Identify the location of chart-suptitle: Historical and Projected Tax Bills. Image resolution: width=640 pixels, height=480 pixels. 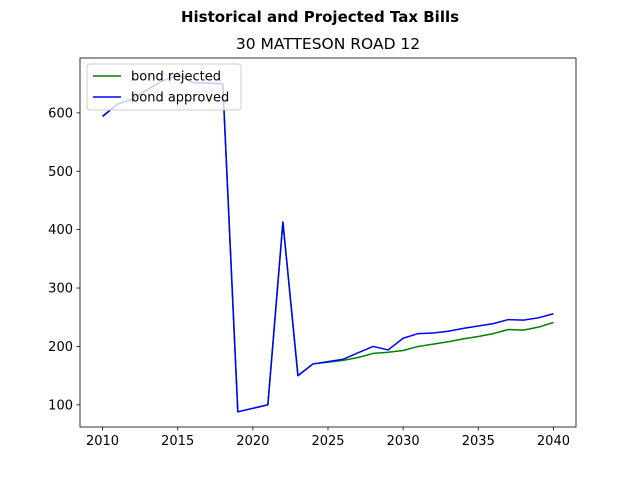
(320, 17).